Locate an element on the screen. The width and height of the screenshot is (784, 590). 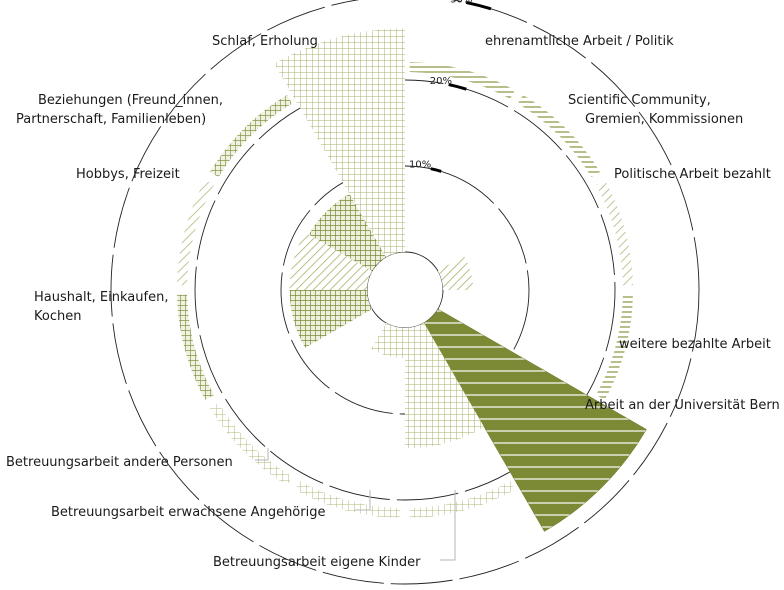
label-schlaf: Schlaf, Erholung is located at coordinates (265, 41).